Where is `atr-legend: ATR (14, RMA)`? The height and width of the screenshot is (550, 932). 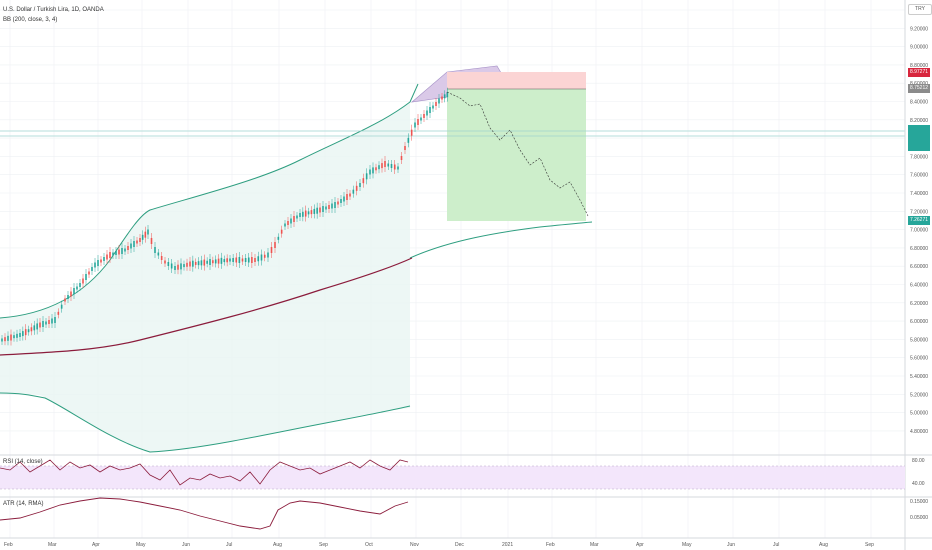 atr-legend: ATR (14, RMA) is located at coordinates (23, 504).